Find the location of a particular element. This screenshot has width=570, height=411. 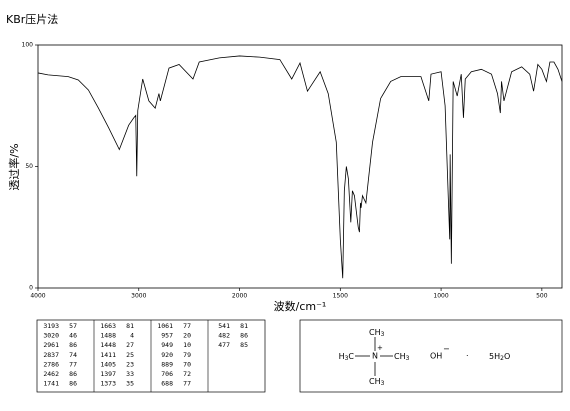

peak-transmittance: 46 is located at coordinates (73, 336).